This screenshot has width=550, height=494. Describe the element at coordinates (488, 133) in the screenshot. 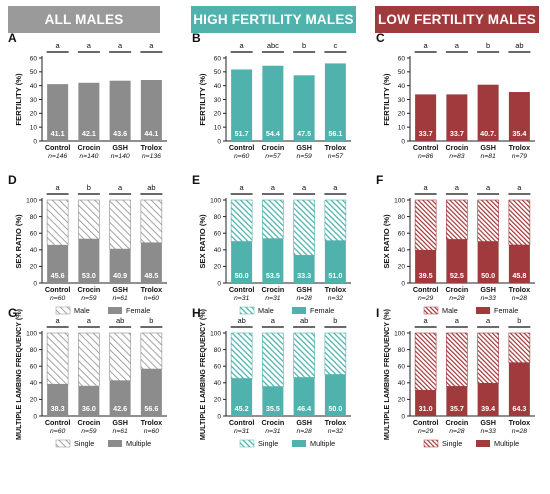

I see `bar-value-label-C: 40.7.` at that location.